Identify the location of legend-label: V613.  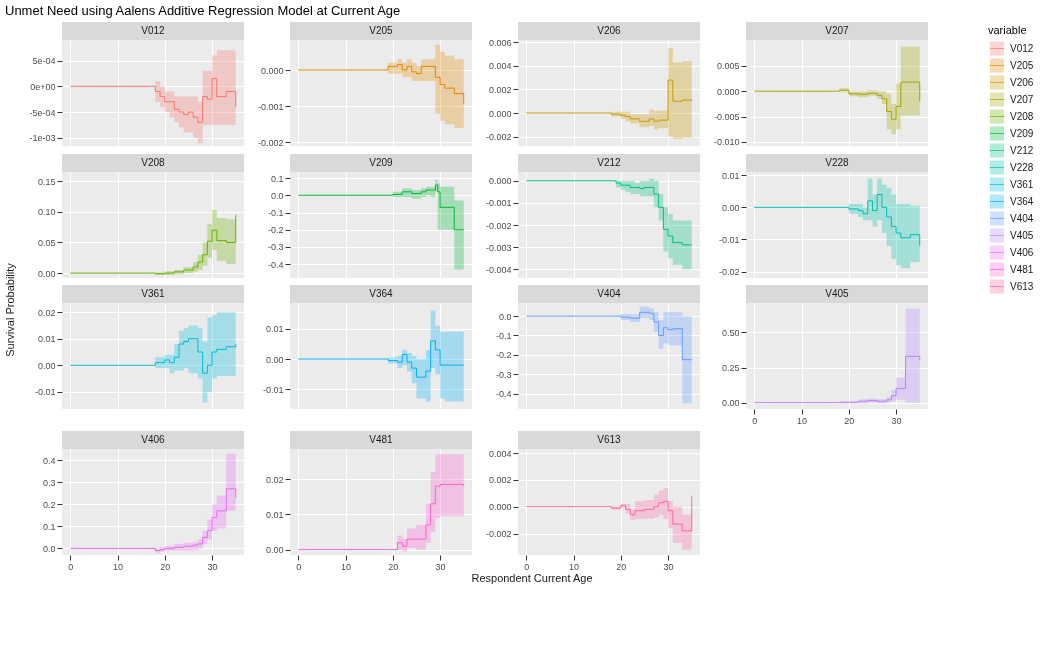
(1022, 286).